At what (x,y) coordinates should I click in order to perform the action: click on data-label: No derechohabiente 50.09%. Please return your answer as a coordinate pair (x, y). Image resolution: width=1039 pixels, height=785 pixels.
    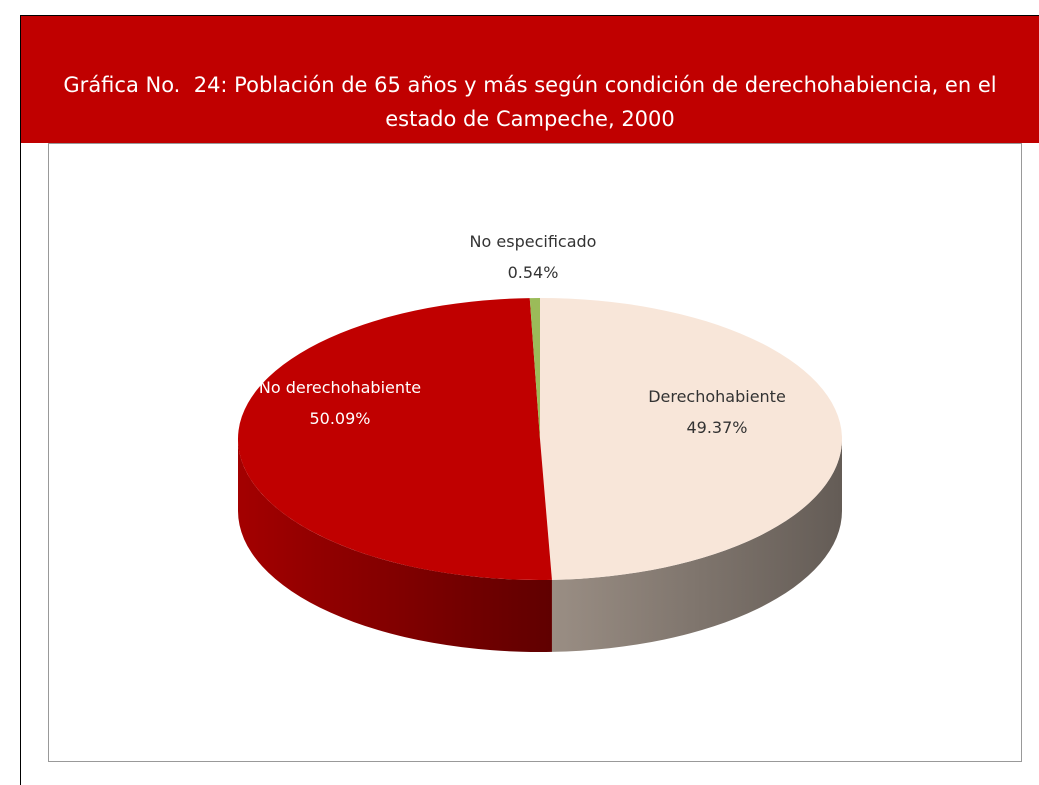
    Looking at the image, I should click on (340, 403).